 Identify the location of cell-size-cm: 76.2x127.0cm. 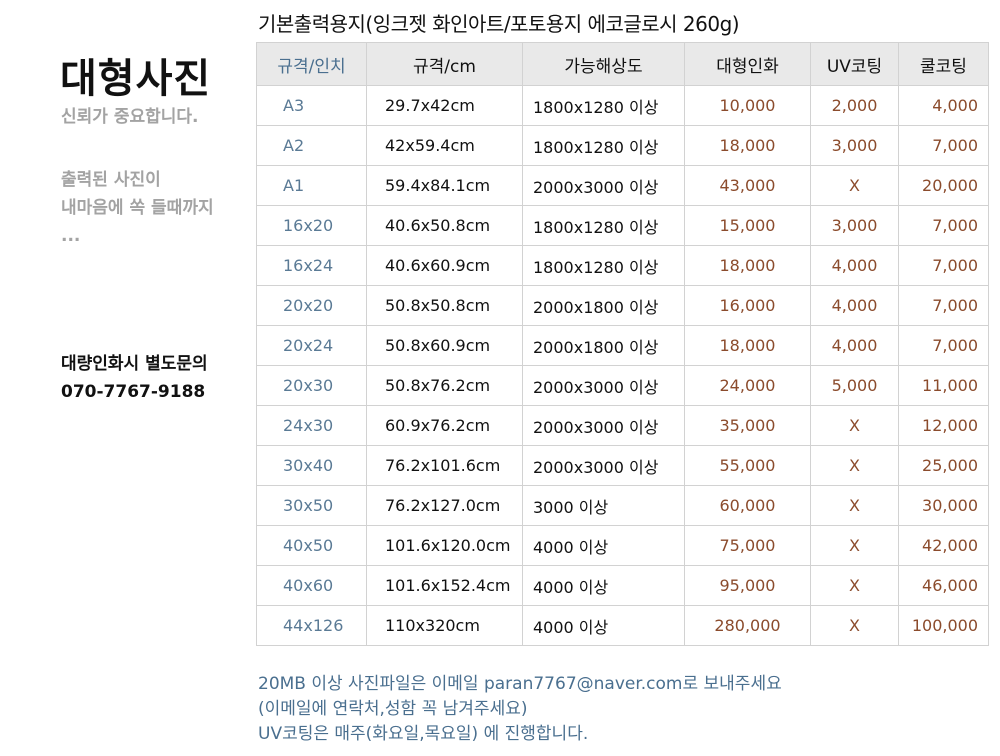
(444, 505).